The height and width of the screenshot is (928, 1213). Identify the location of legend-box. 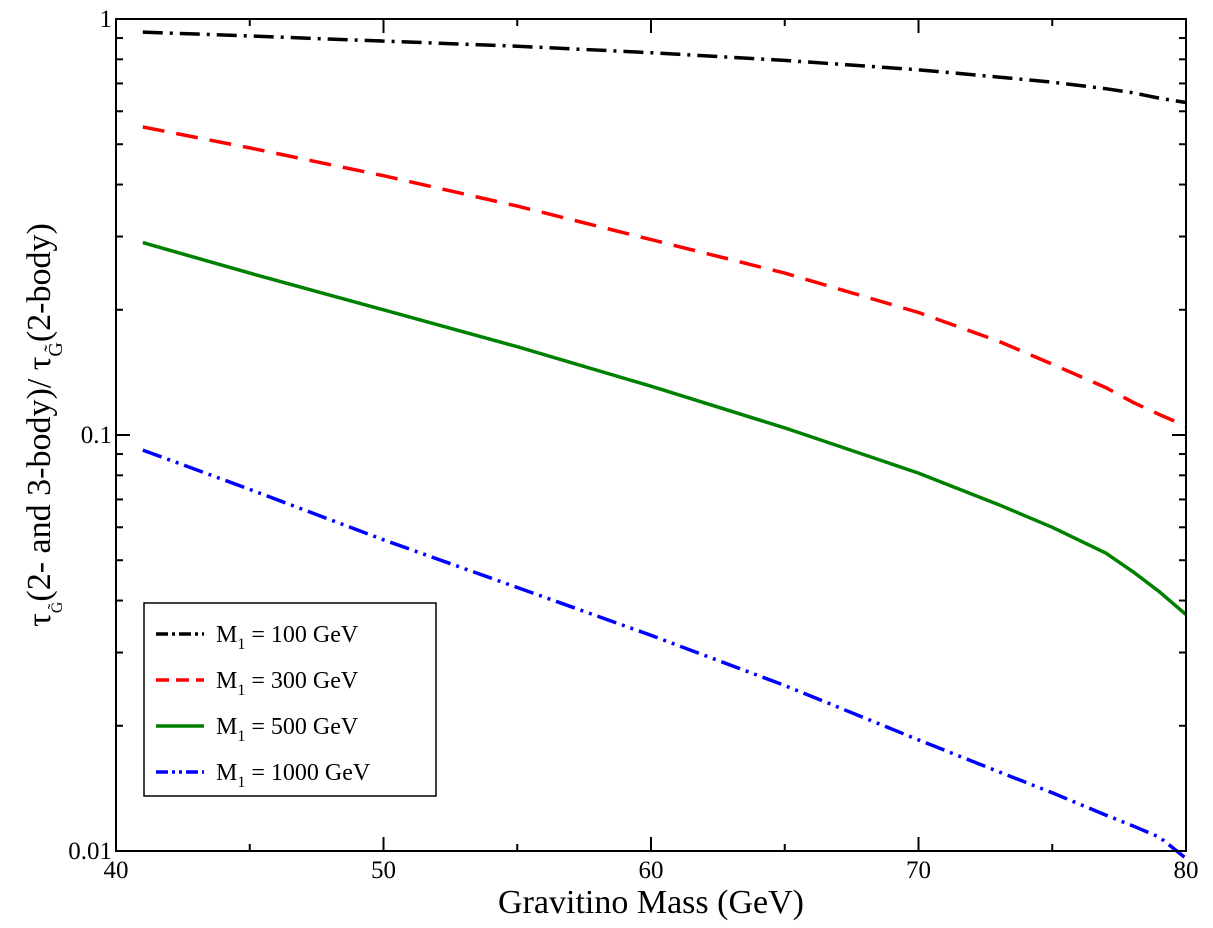
(290, 699).